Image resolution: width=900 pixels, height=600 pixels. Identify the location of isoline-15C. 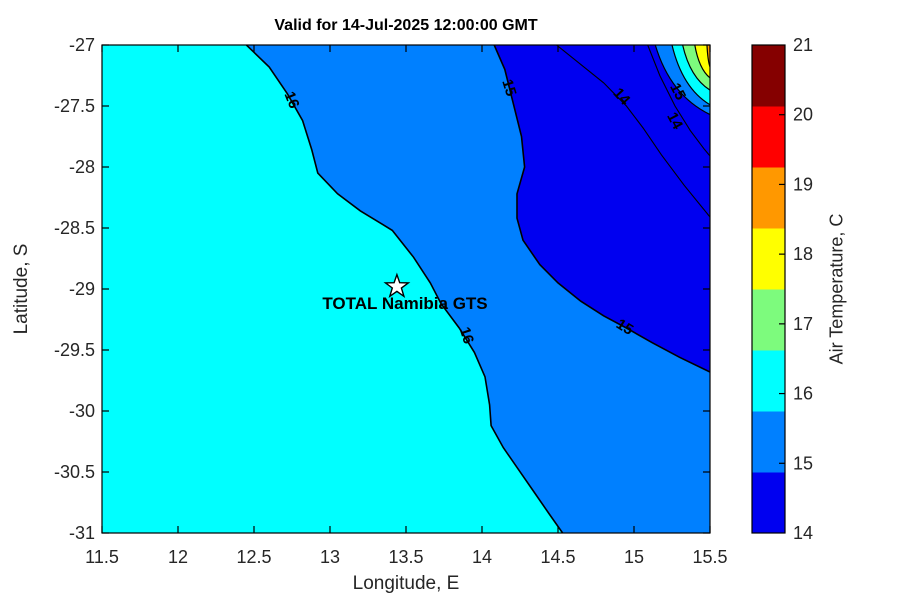
(601, 209).